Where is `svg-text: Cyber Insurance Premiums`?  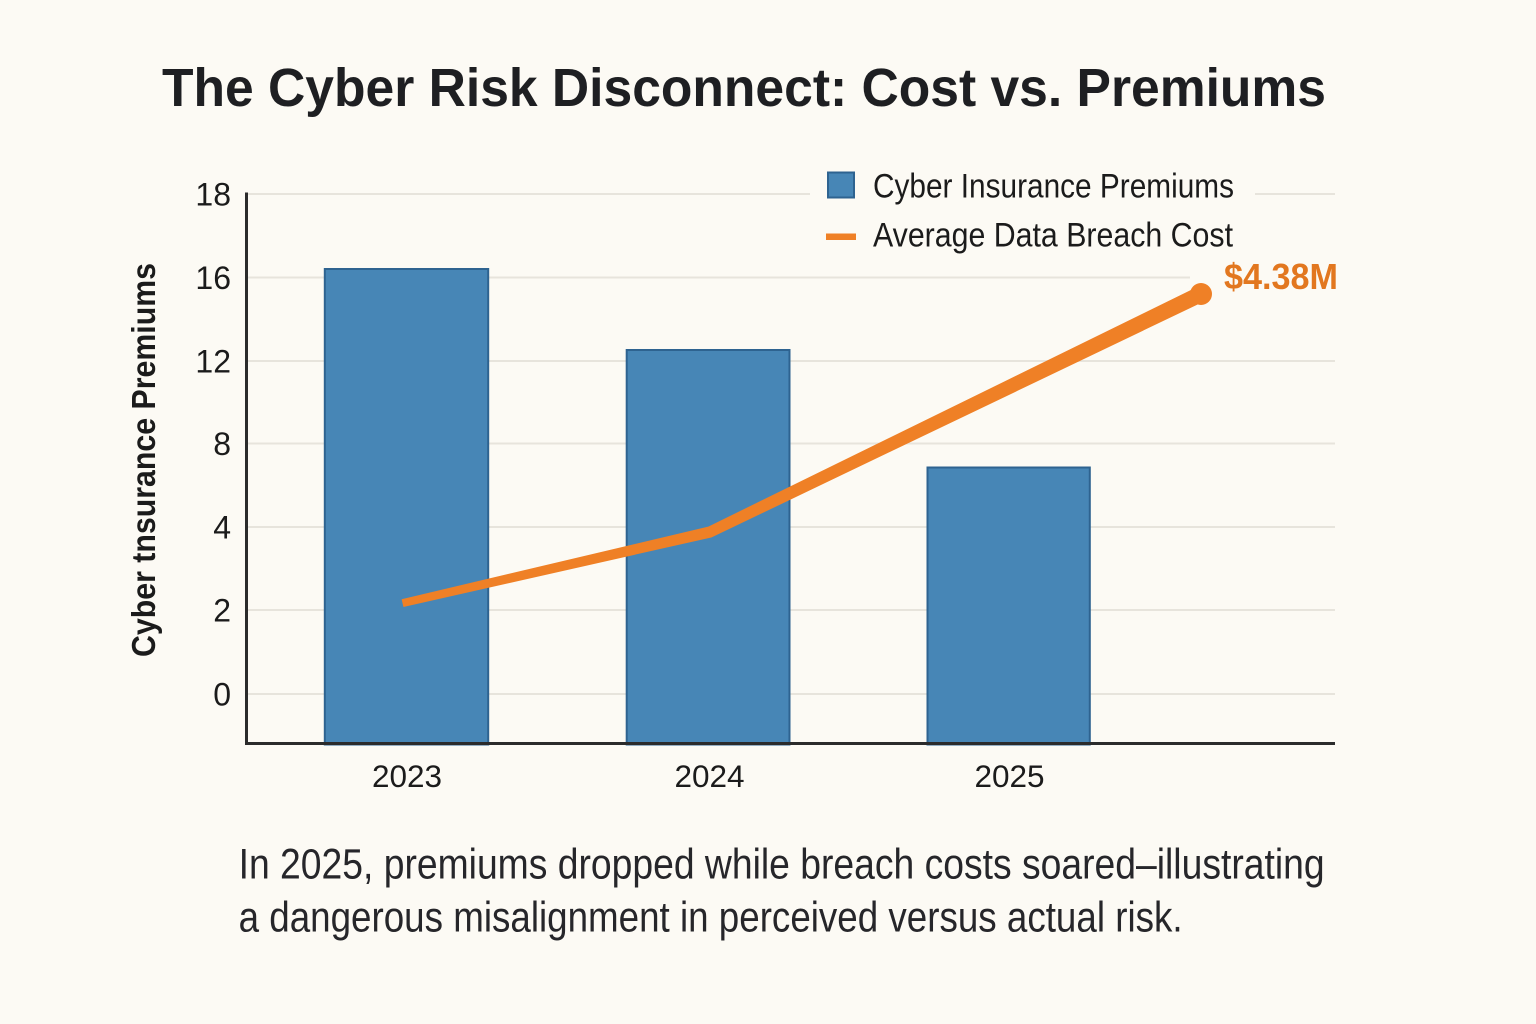 svg-text: Cyber Insurance Premiums is located at coordinates (1053, 187).